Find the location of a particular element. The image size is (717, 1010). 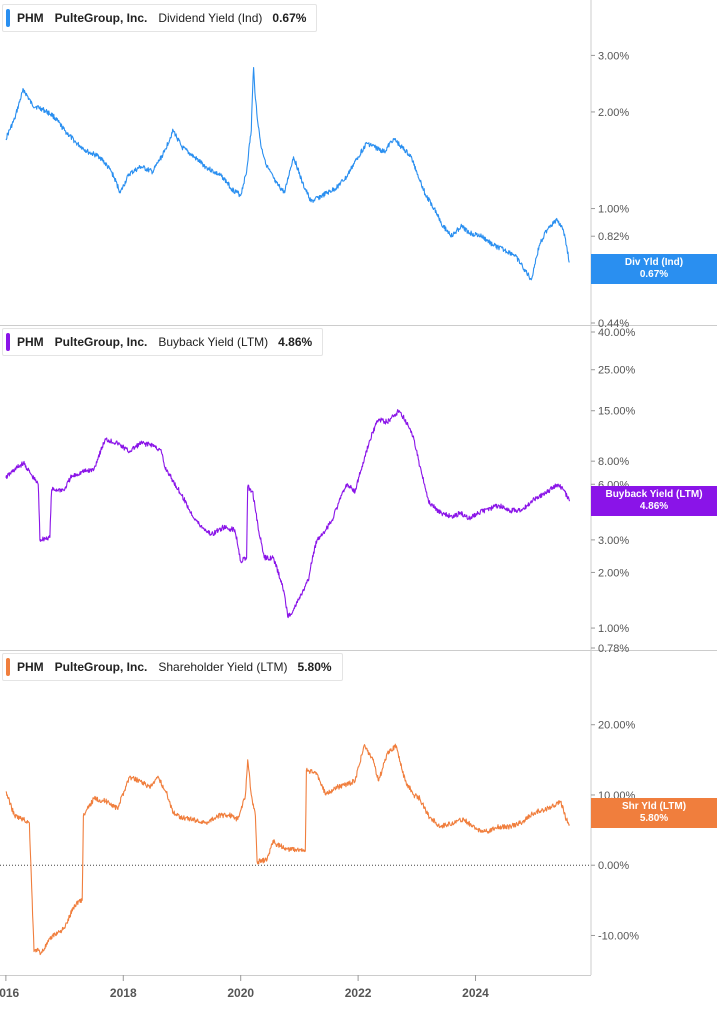

x-tick-label: 2022 is located at coordinates (358, 993).